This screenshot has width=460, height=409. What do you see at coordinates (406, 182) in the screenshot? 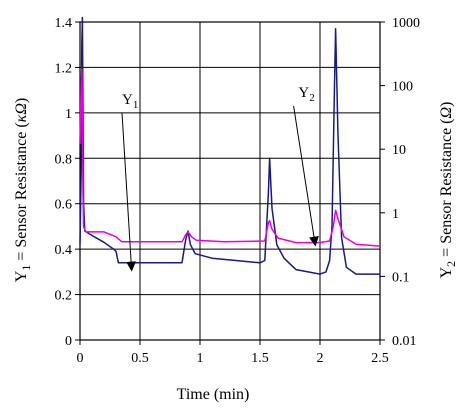
I see `y-right-tick-labels: 0.01 0.1 1 10 100 1000` at bounding box center [406, 182].